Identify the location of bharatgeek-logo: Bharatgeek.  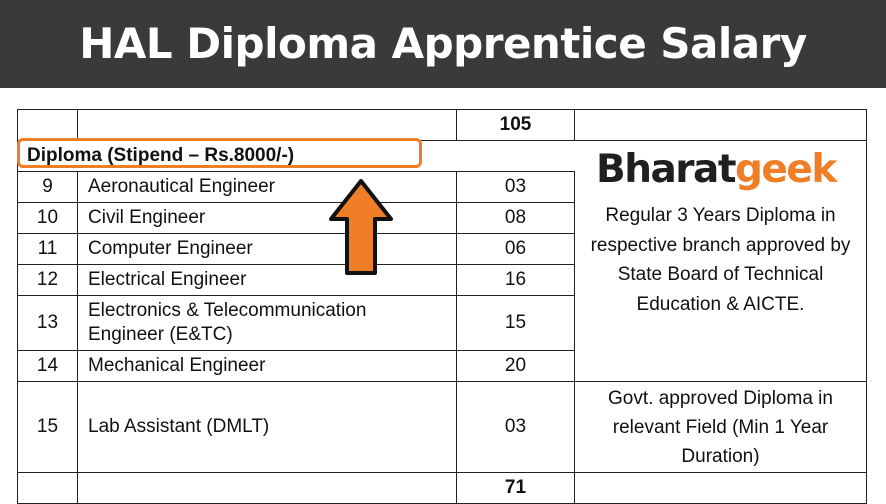
(716, 169).